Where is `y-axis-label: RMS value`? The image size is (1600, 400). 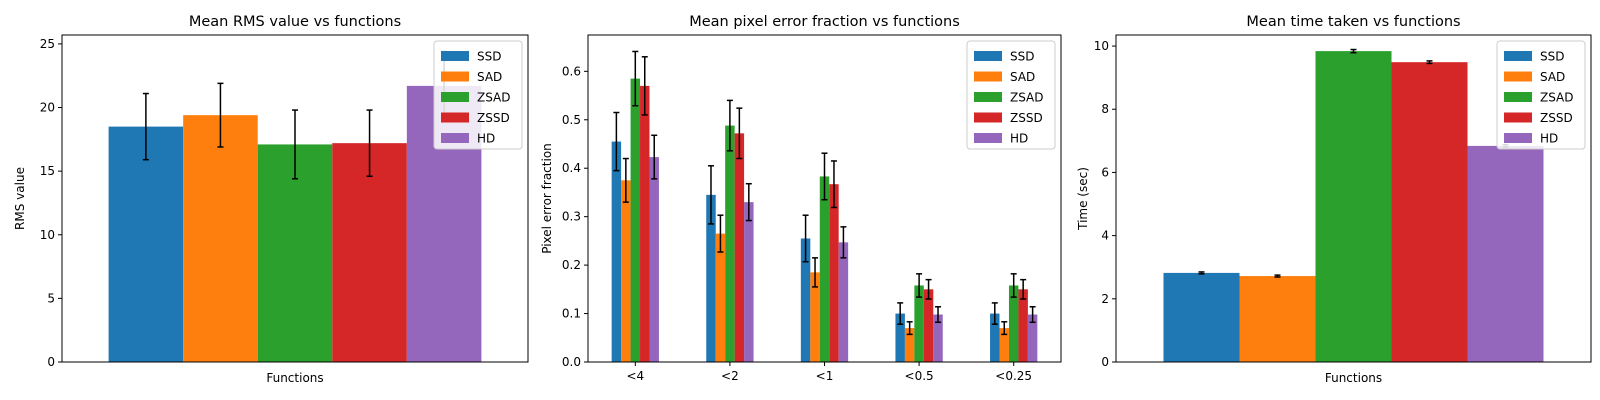 y-axis-label: RMS value is located at coordinates (20, 198).